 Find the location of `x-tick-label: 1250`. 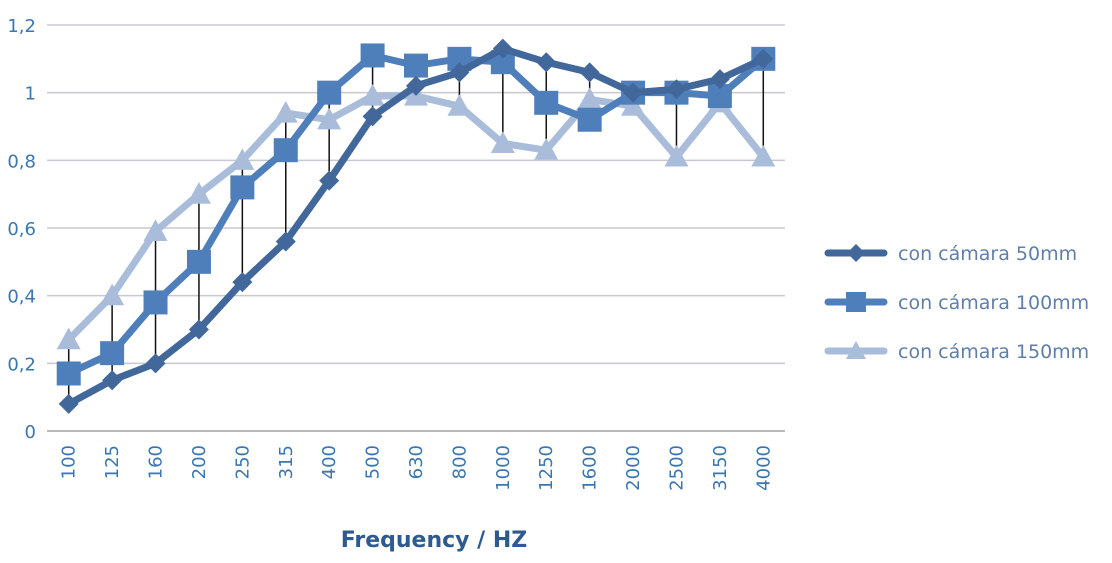

x-tick-label: 1250 is located at coordinates (546, 468).